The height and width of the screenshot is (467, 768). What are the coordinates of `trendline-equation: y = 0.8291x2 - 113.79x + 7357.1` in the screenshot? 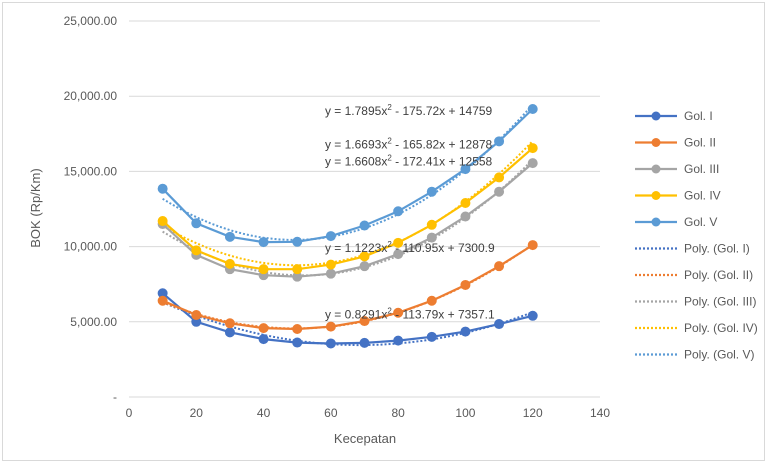 It's located at (410, 313).